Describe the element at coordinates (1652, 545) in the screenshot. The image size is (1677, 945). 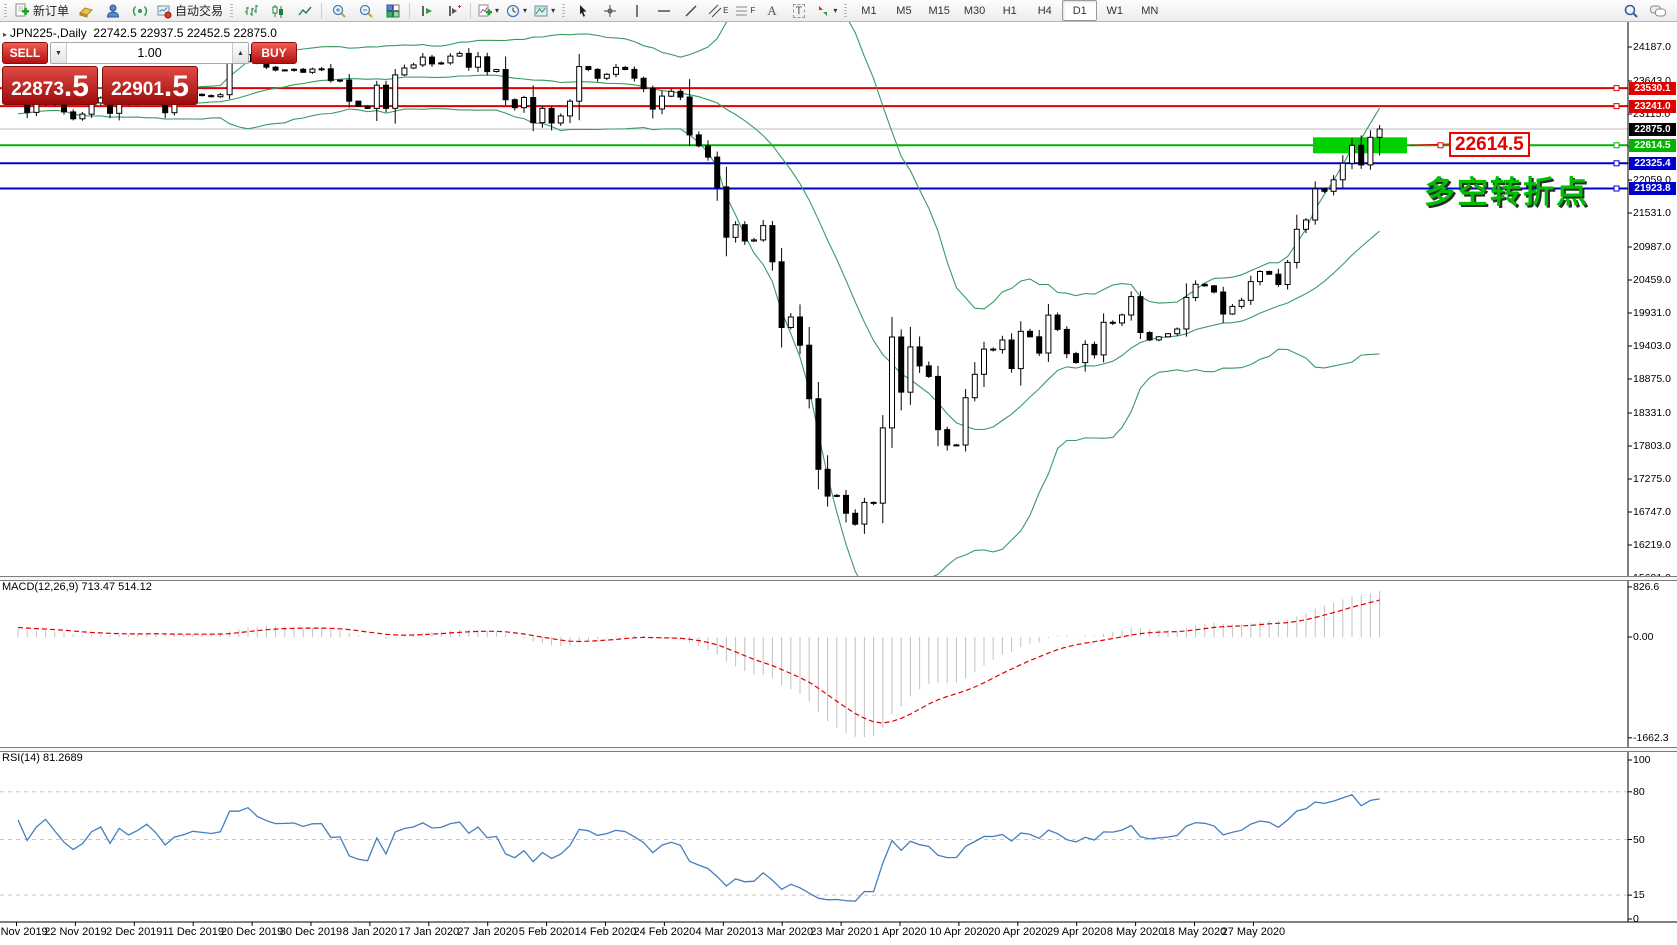
I see `price-tick-label: 16219.0` at that location.